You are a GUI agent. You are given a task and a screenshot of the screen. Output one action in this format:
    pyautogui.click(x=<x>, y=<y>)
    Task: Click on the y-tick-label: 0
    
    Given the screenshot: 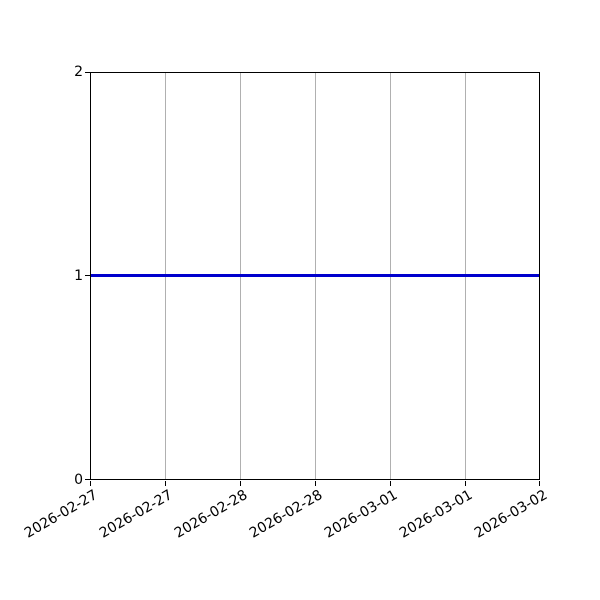 What is the action you would take?
    pyautogui.click(x=78, y=480)
    